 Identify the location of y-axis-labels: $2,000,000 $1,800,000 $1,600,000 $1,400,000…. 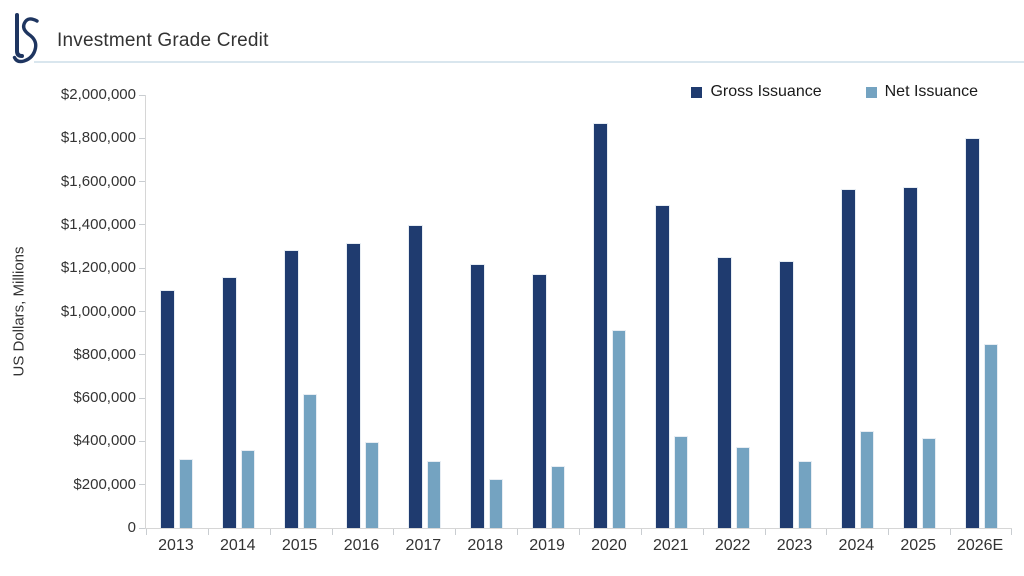
(68, 311).